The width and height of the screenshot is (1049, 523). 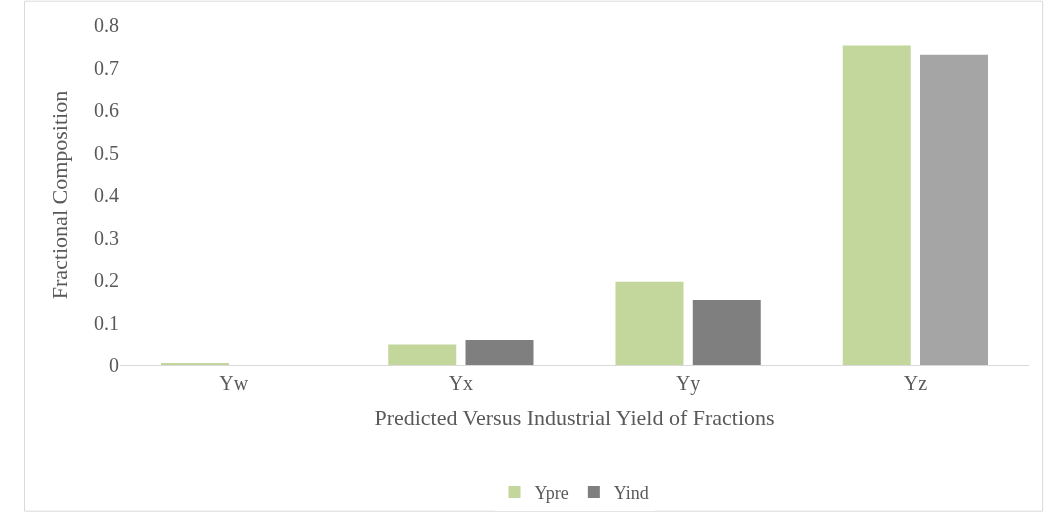 What do you see at coordinates (461, 383) in the screenshot?
I see `x-tick-label: Yx` at bounding box center [461, 383].